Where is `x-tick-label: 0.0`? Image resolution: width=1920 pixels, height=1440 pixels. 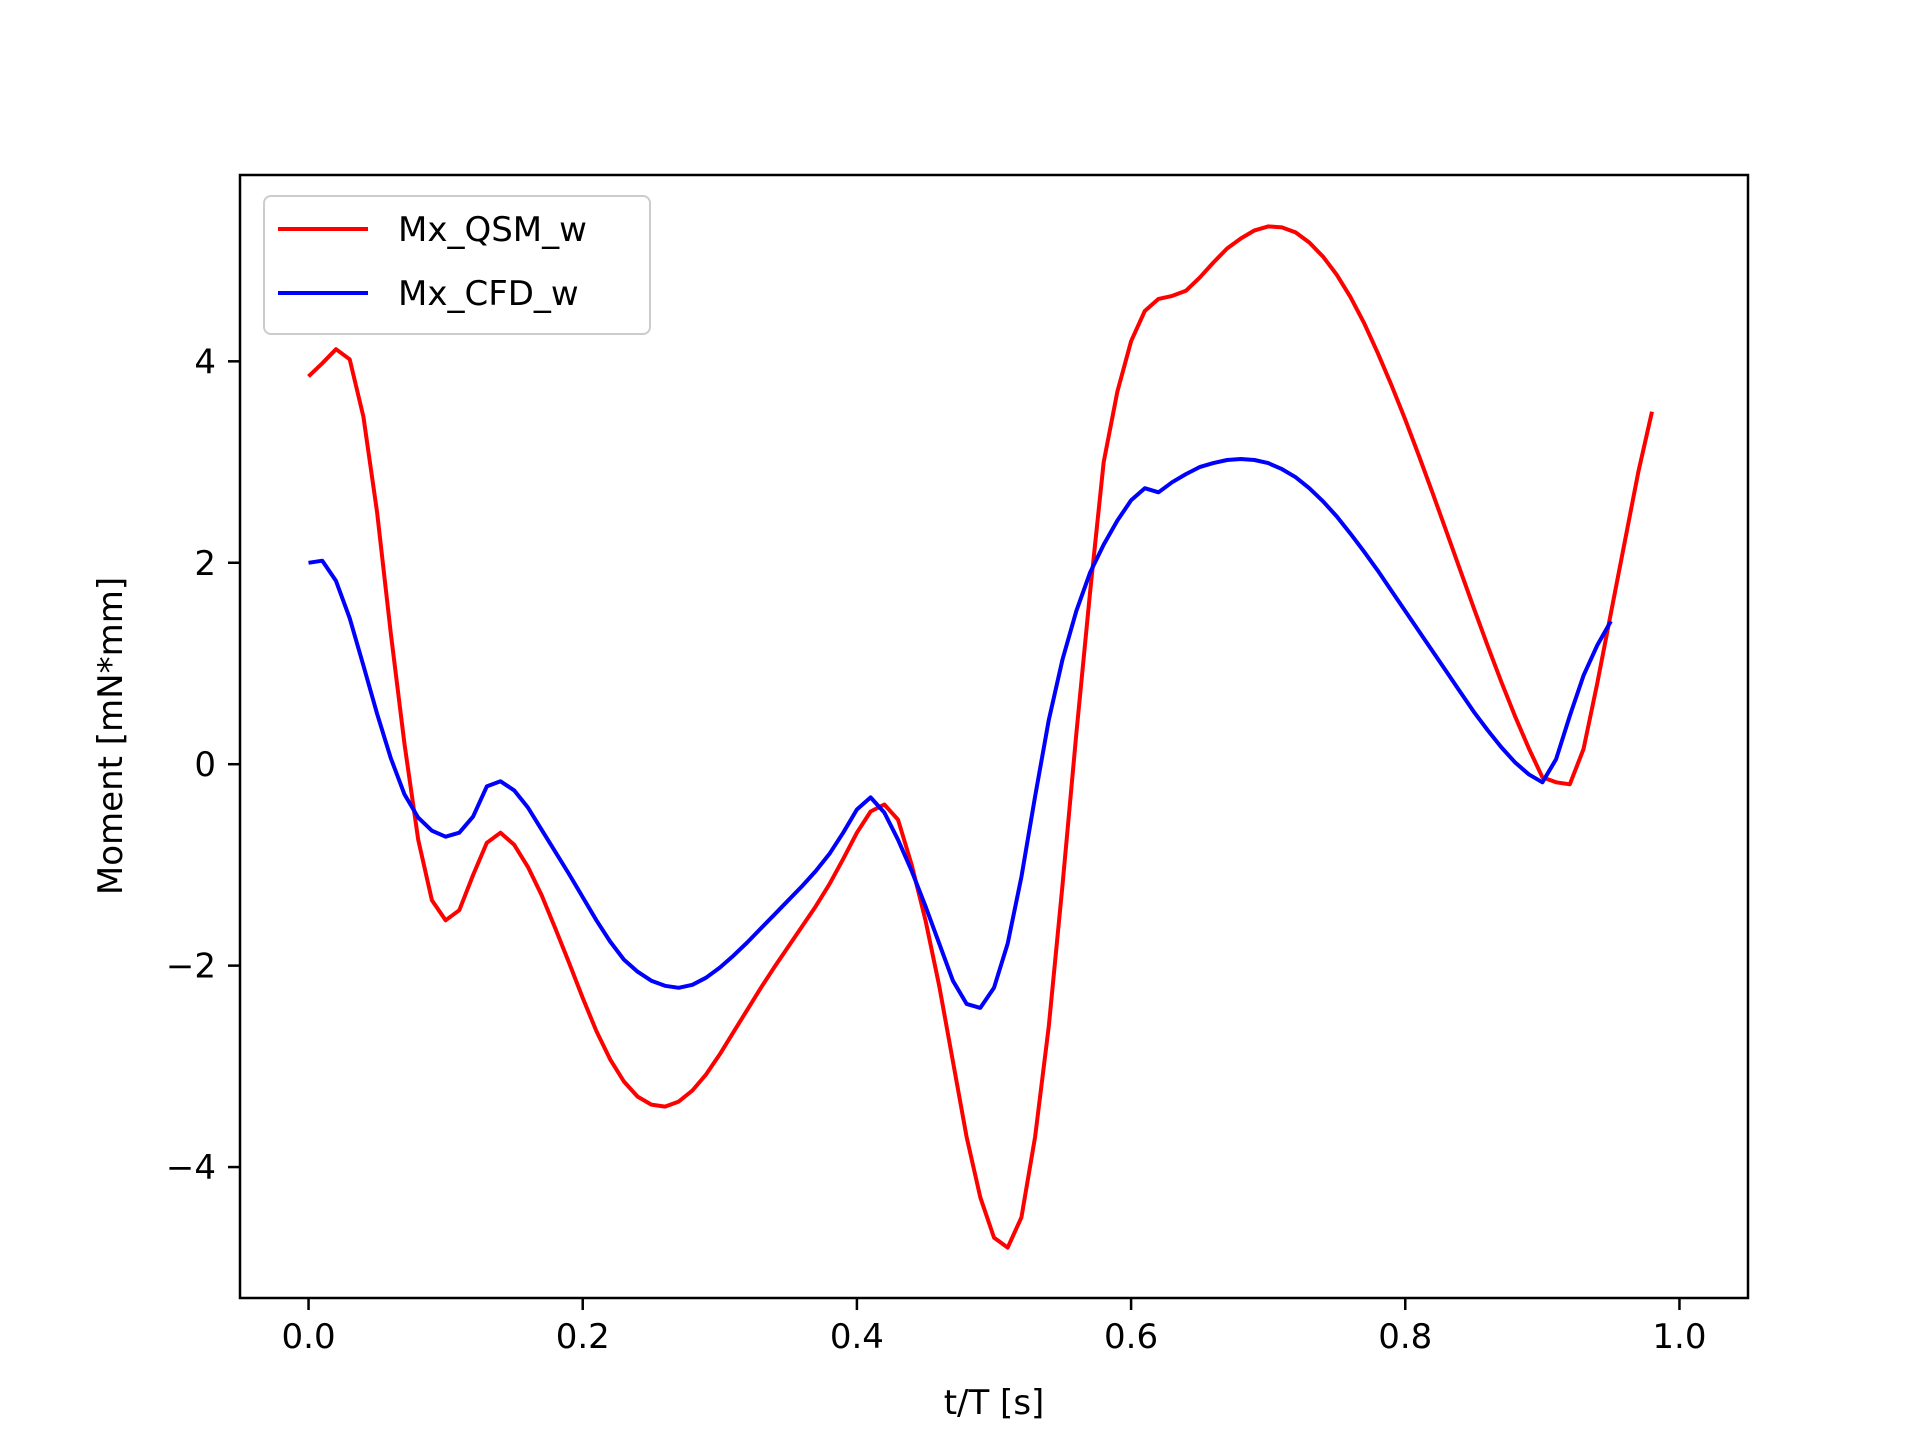
x-tick-label: 0.0 is located at coordinates (309, 1337).